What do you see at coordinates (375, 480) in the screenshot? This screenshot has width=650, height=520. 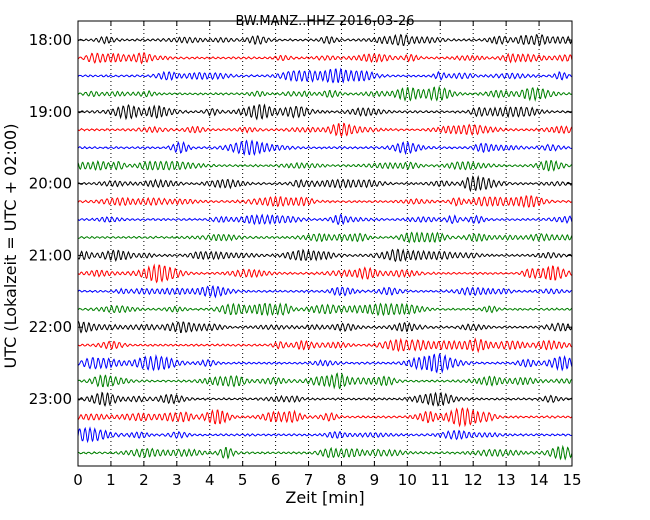 I see `x-tick-label-9: 9` at bounding box center [375, 480].